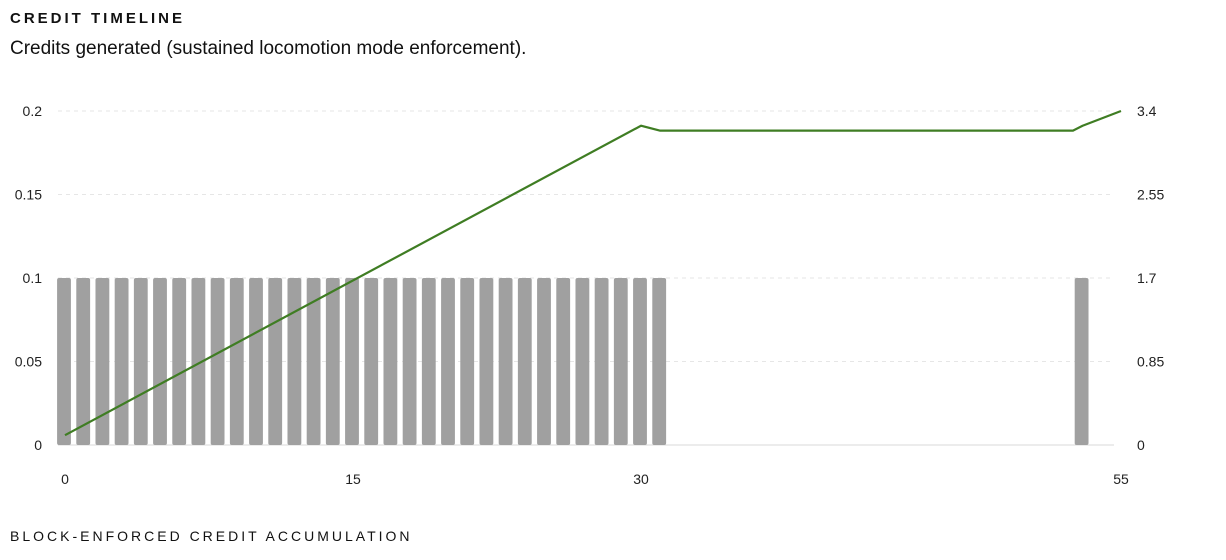 Image resolution: width=1226 pixels, height=560 pixels. What do you see at coordinates (97, 18) in the screenshot?
I see `chart-title: CREDIT TIMELINE` at bounding box center [97, 18].